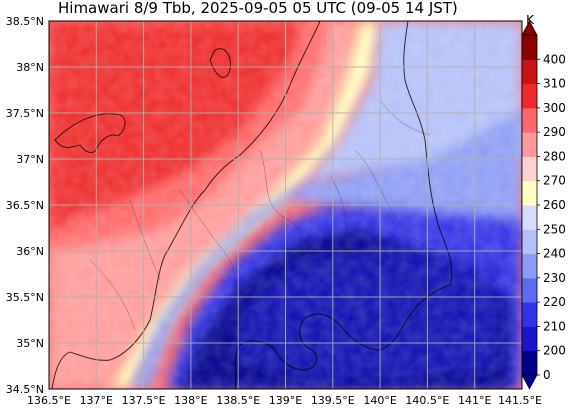  I want to click on lat-label: 38°N, so click(30, 67).